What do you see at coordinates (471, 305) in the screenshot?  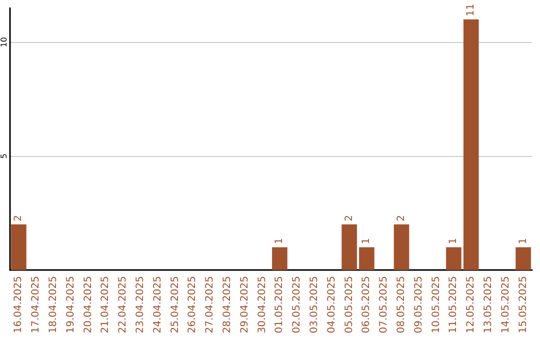 I see `x-tick-label: 12.05.2025` at bounding box center [471, 305].